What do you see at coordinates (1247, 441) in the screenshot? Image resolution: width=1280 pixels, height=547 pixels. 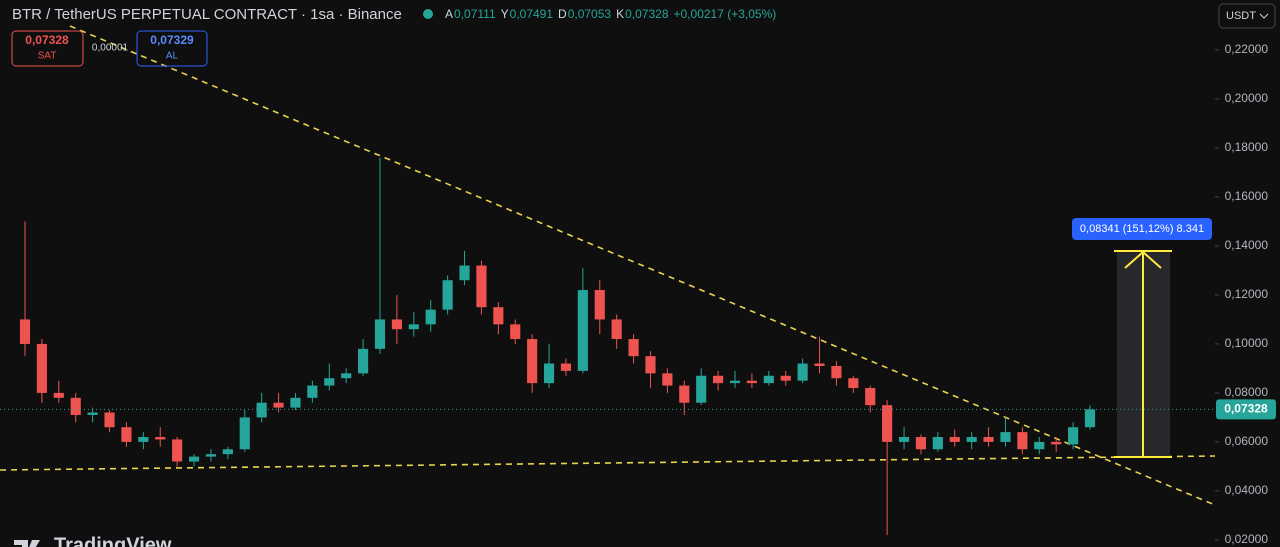 I see `y-tick-label: 0,06000` at bounding box center [1247, 441].